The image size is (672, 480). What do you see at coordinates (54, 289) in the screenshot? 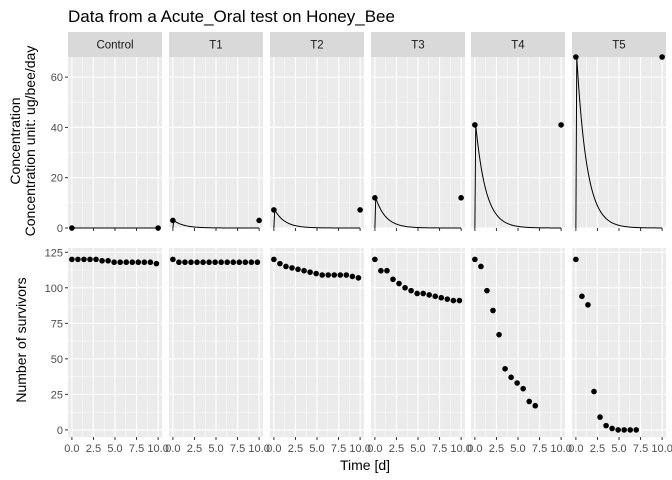
I see `survivors-y-tick-label: 100` at bounding box center [54, 289].